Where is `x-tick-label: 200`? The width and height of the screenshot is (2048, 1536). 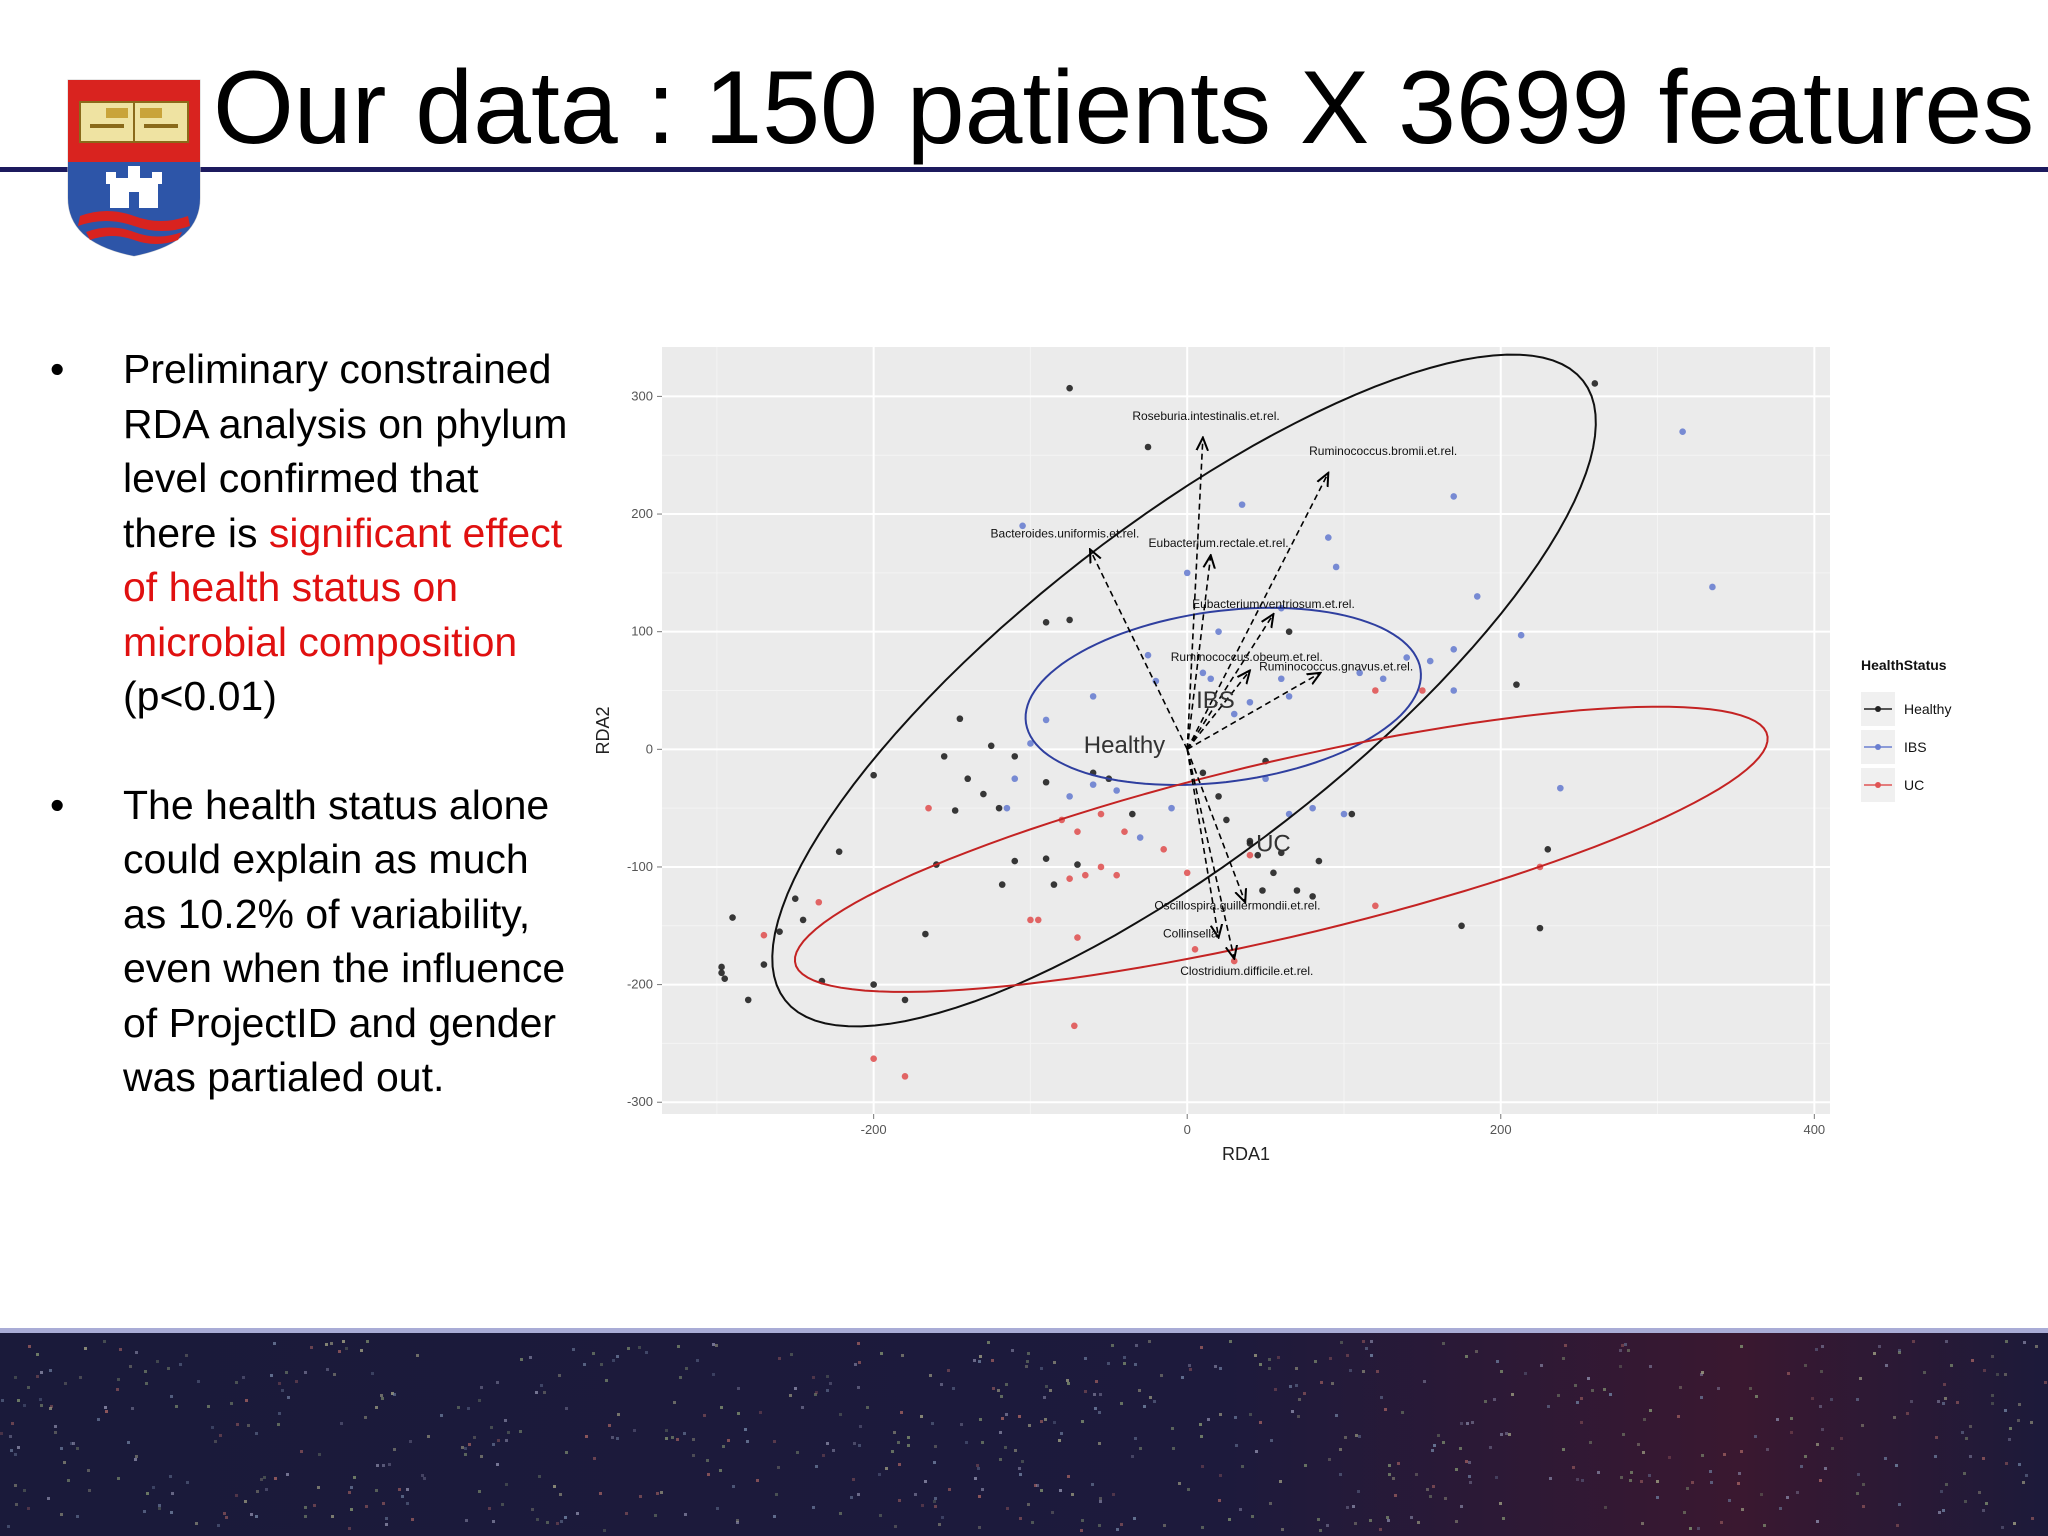 x-tick-label: 200 is located at coordinates (1501, 1129).